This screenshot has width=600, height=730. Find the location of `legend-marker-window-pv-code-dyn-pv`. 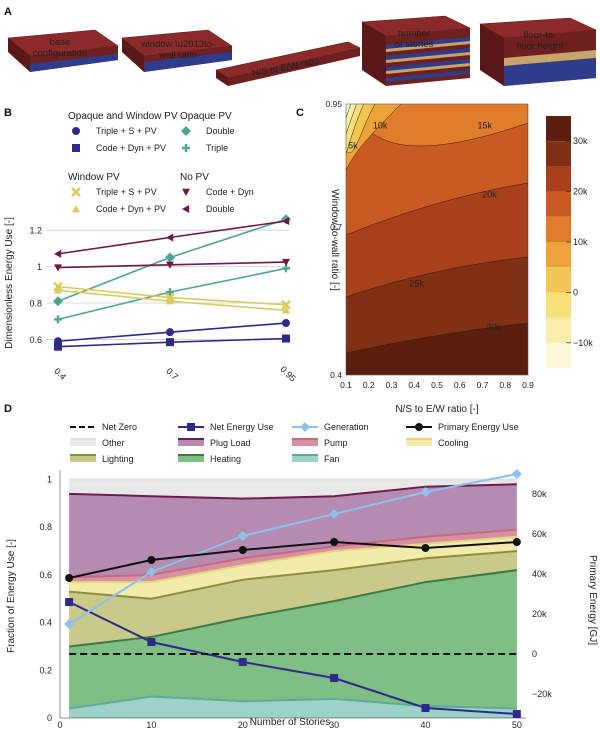

legend-marker-window-pv-code-dyn-pv is located at coordinates (76, 209).